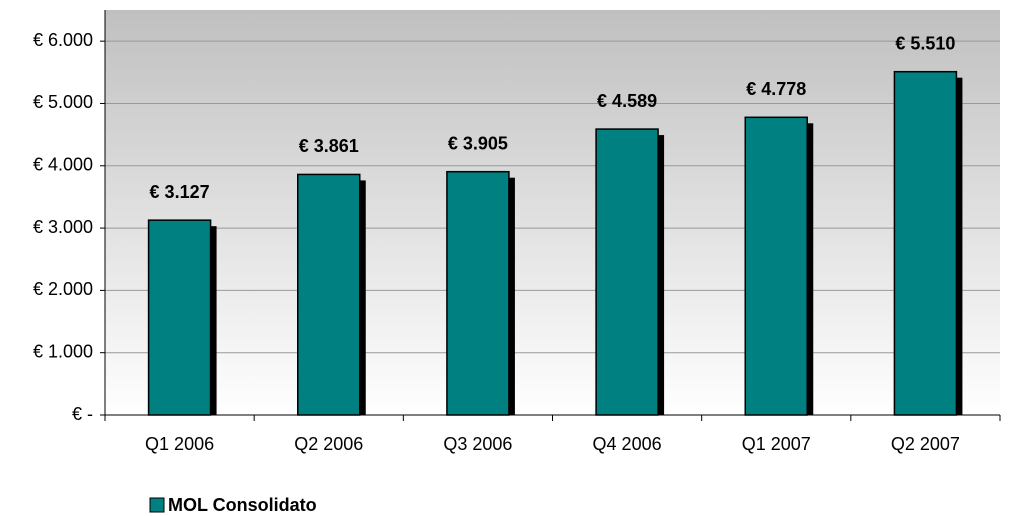 Image resolution: width=1015 pixels, height=516 pixels. What do you see at coordinates (157, 505) in the screenshot?
I see `legend-swatch` at bounding box center [157, 505].